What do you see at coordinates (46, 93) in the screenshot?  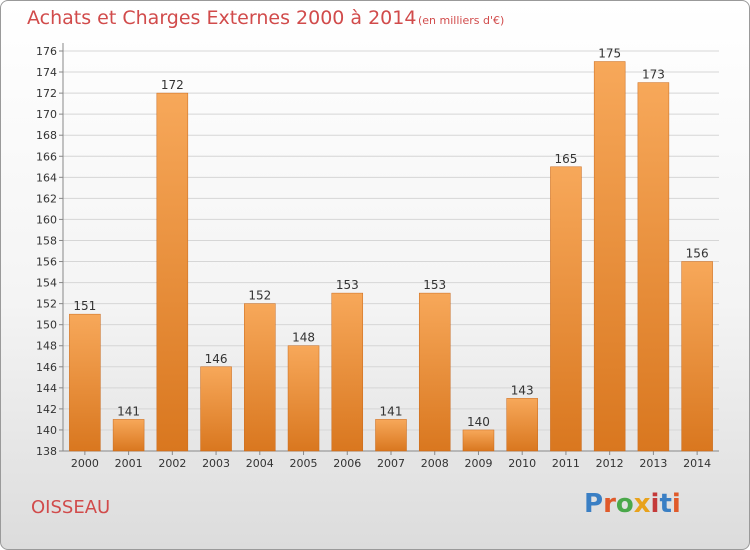 I see `y-tick-label: 172` at bounding box center [46, 93].